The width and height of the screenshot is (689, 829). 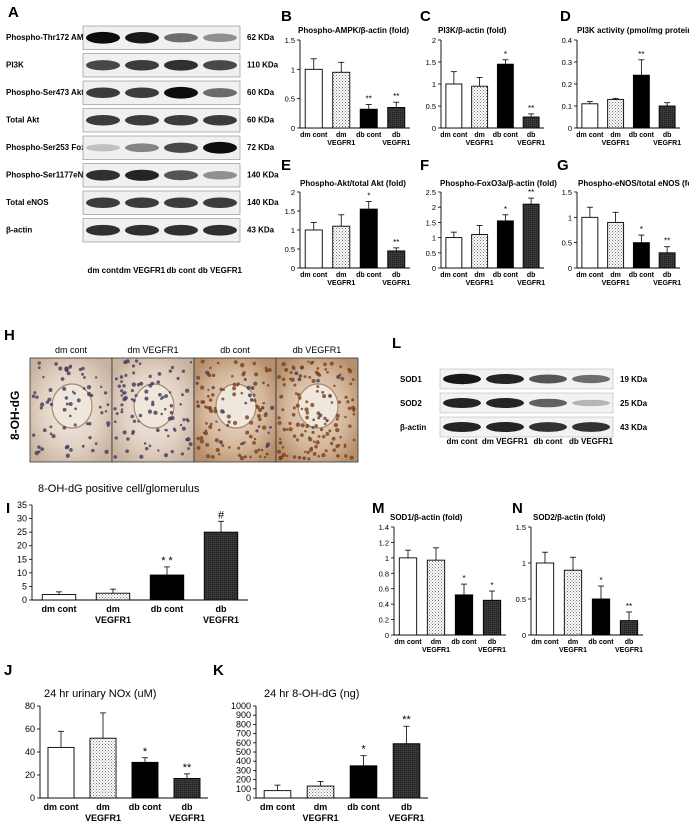 What do you see at coordinates (30, 752) in the screenshot?
I see `y-tick-label: 40` at bounding box center [30, 752].